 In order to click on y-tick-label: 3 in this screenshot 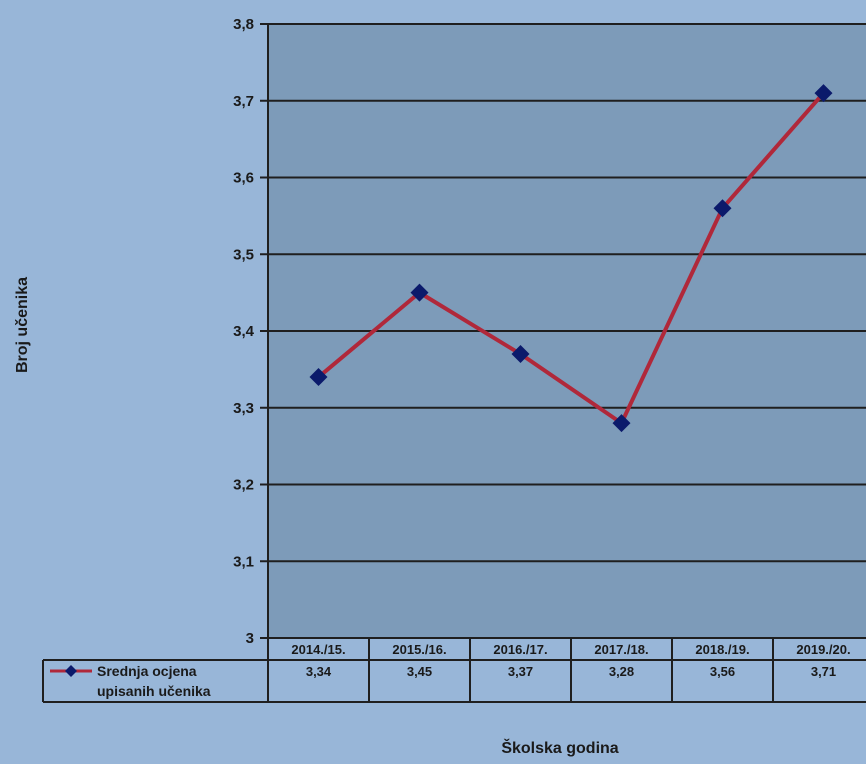, I will do `click(250, 638)`.